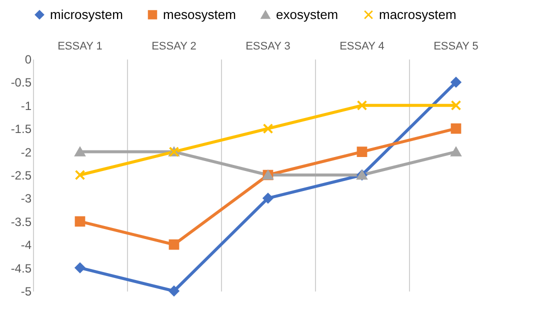  I want to click on y-tick-label: -1.5, so click(21, 129).